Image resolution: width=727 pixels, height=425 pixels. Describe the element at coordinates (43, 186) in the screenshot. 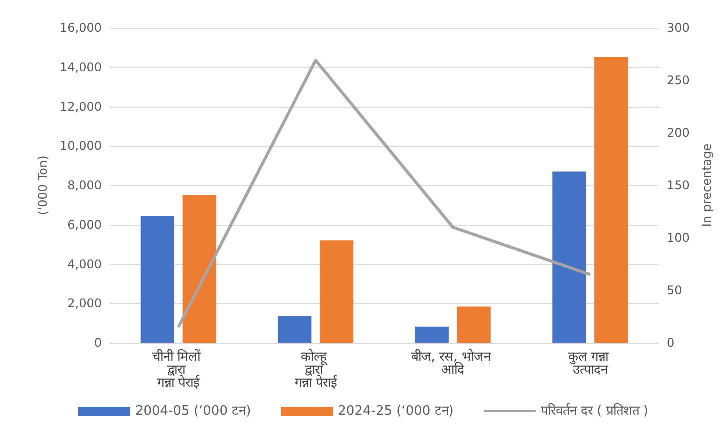

I see `y-axis-title: ('000 Ton)` at that location.